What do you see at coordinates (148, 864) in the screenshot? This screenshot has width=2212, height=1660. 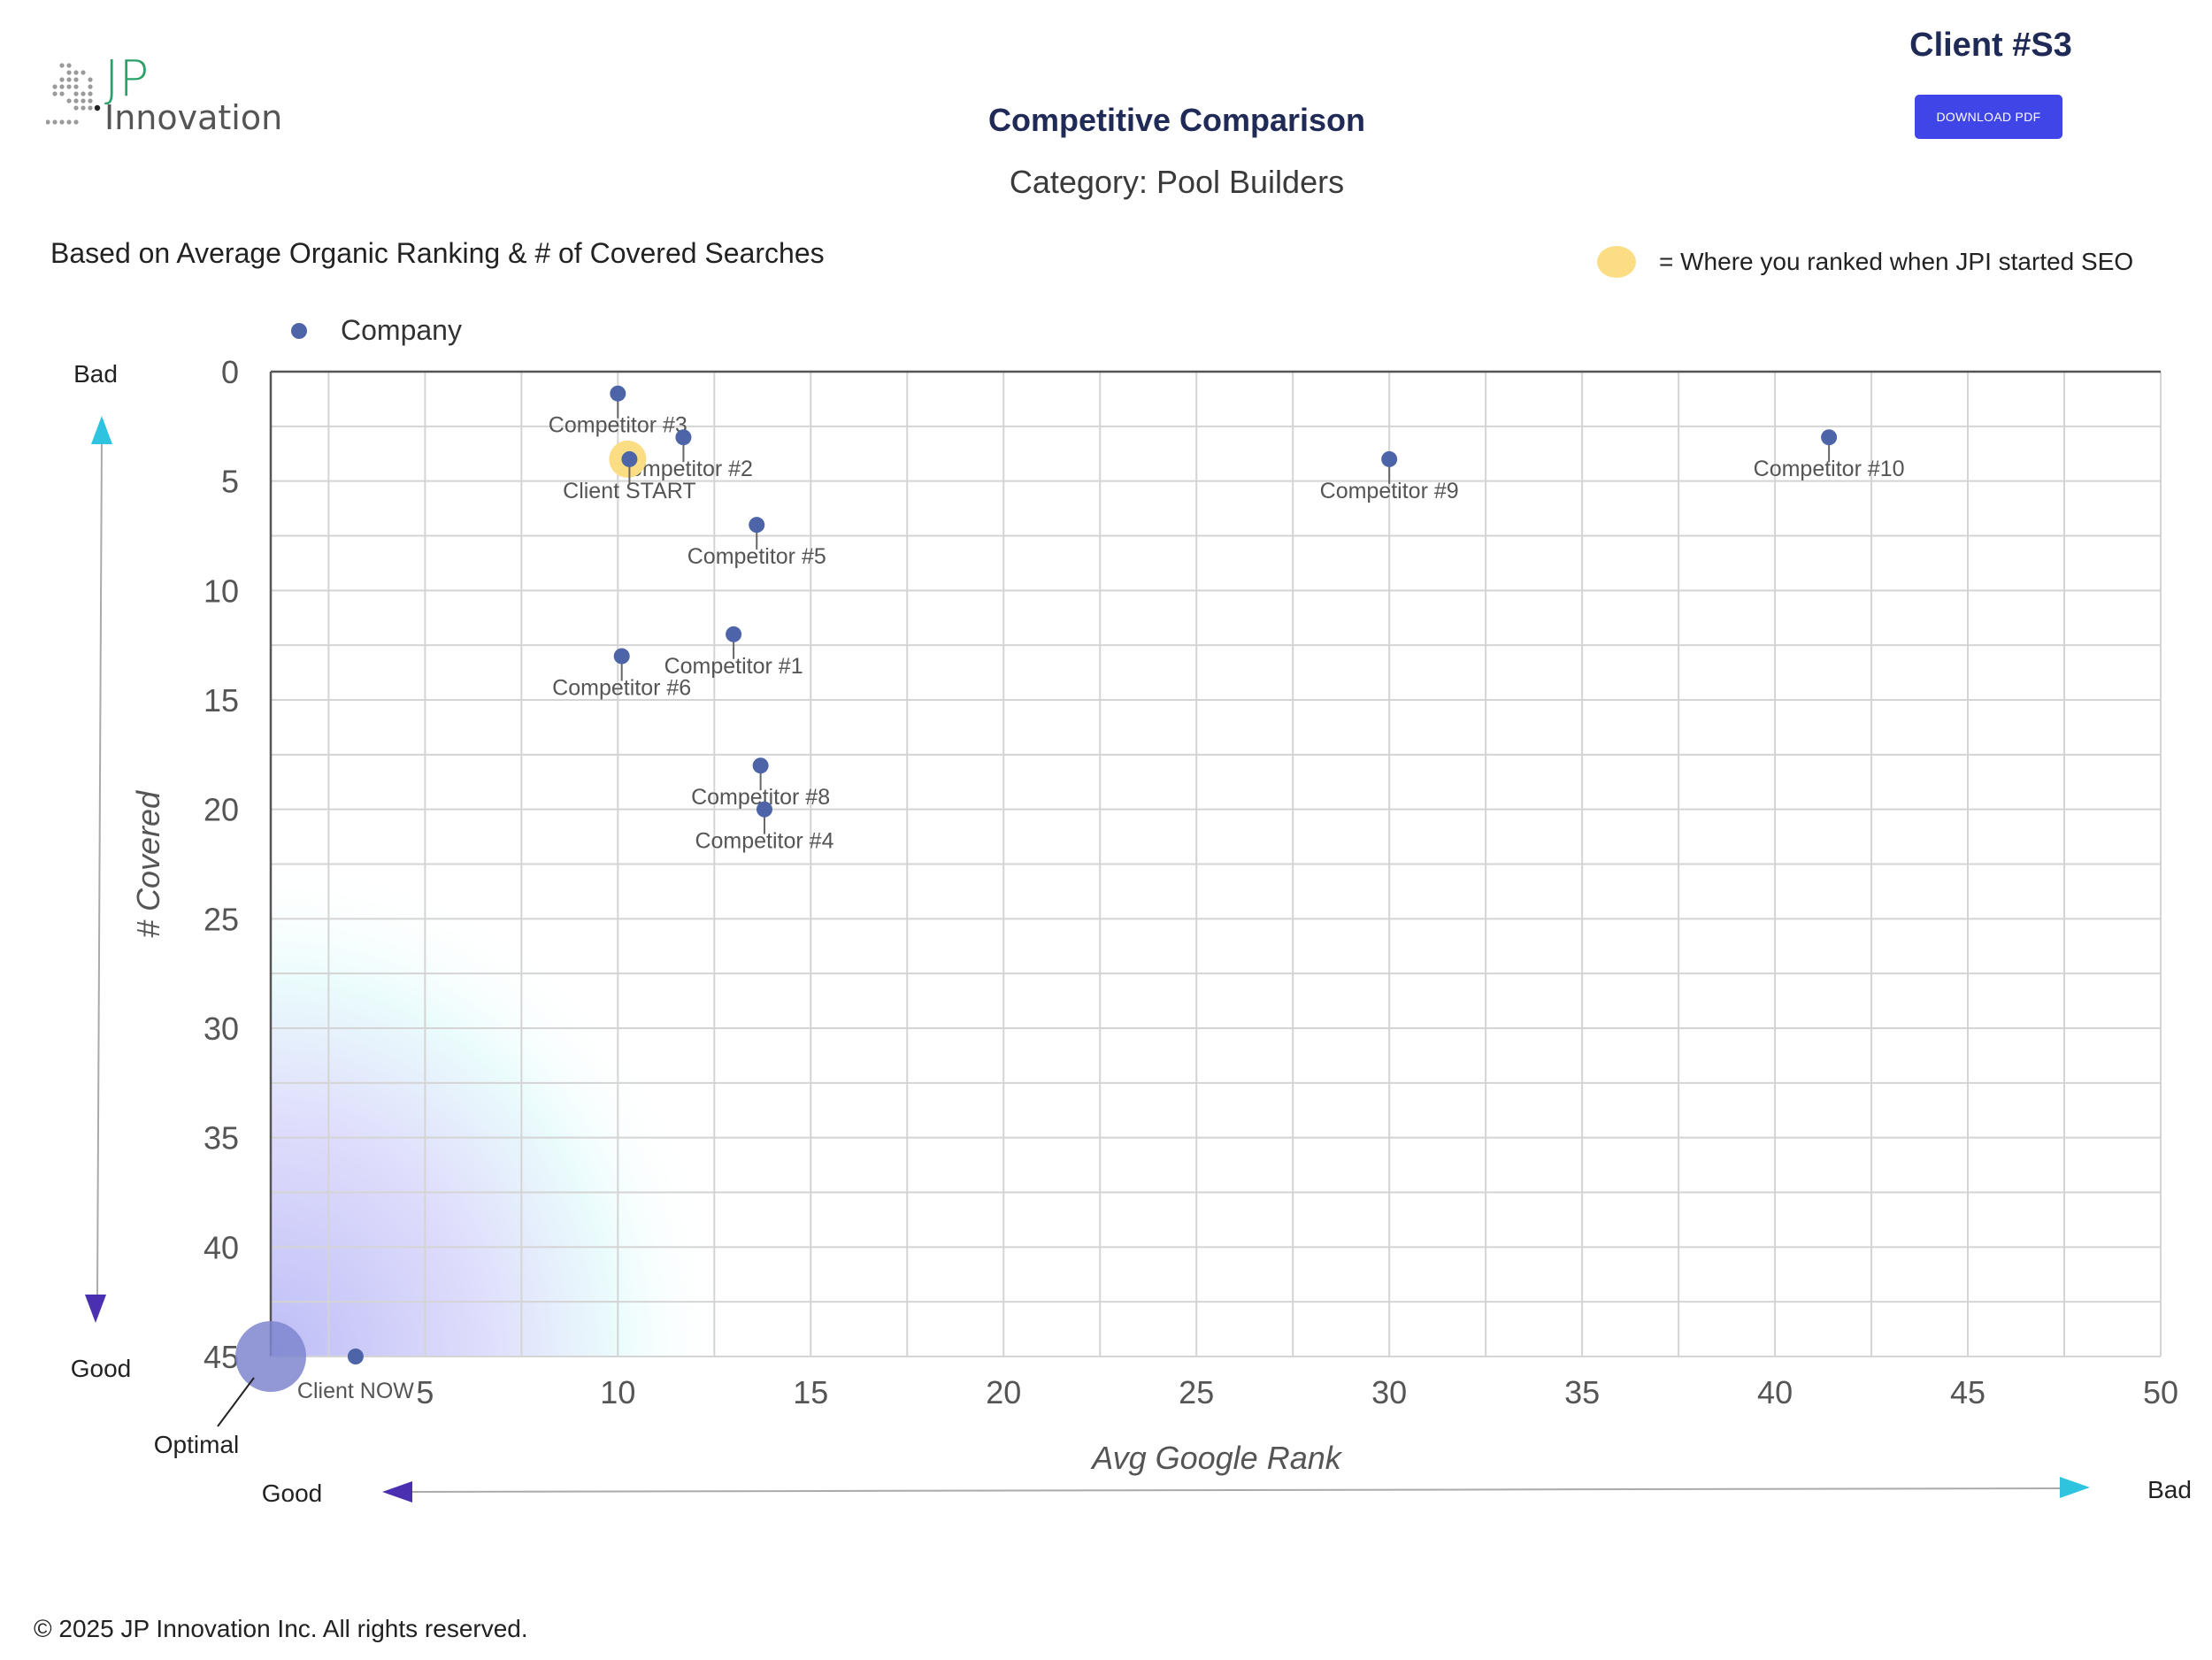 I see `y-axis-label: # Covered` at bounding box center [148, 864].